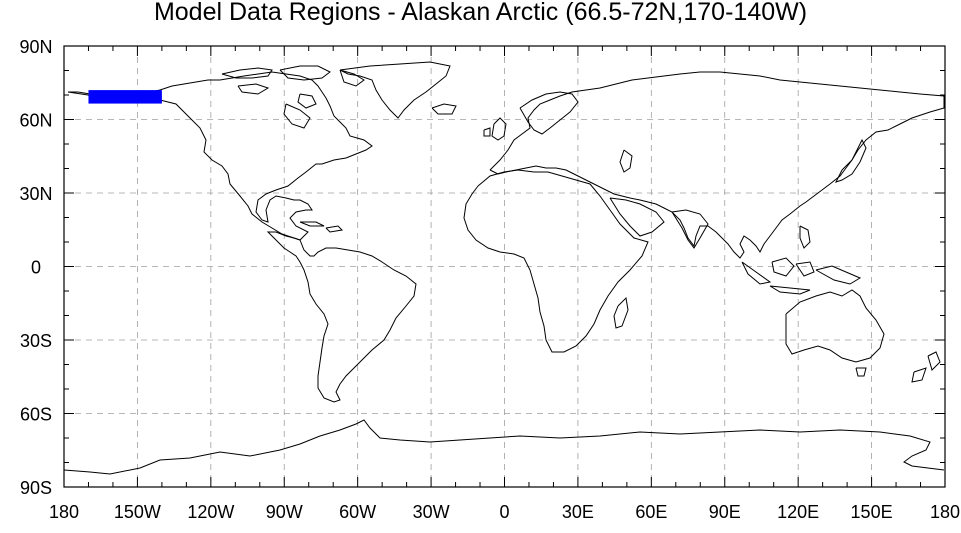  Describe the element at coordinates (36, 268) in the screenshot. I see `y-tick-label: 0` at that location.